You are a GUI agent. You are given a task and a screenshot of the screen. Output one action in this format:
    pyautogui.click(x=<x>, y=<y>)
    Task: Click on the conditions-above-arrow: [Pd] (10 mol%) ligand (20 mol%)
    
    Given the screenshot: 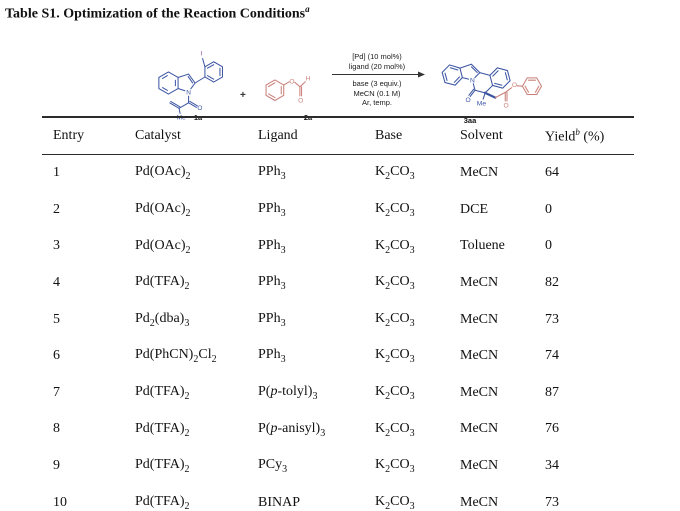 What is the action you would take?
    pyautogui.click(x=377, y=61)
    